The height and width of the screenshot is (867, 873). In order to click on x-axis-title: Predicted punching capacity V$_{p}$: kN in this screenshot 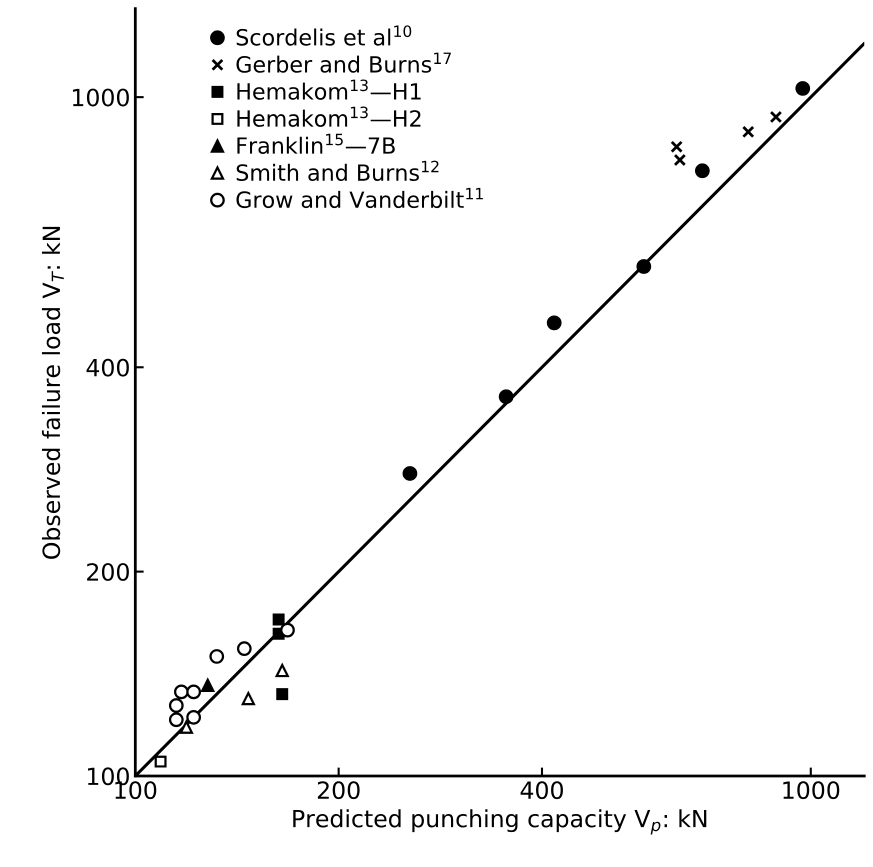, I will do `click(499, 821)`.